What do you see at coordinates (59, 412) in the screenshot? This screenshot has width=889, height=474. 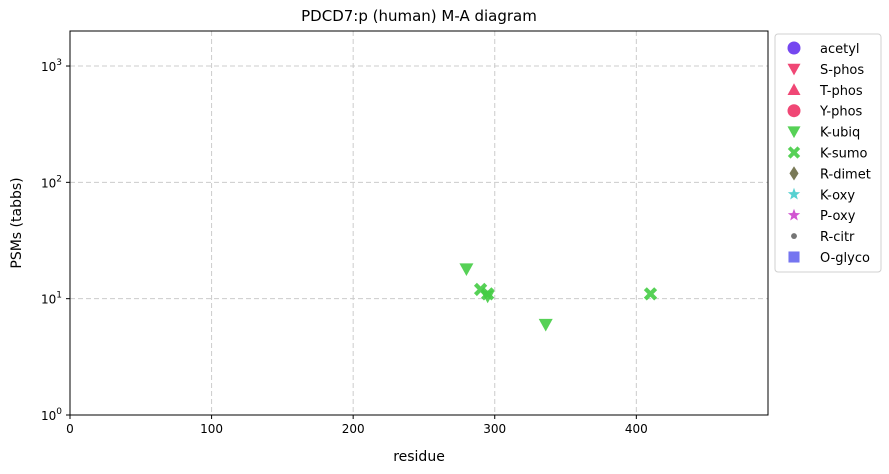 I see `y-tick-exponent: 0` at bounding box center [59, 412].